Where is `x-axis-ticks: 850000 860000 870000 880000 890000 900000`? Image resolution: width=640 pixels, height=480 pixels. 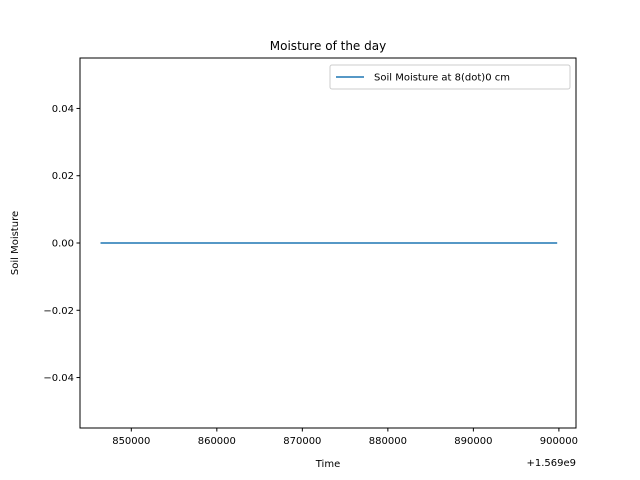 x-axis-ticks: 850000 860000 870000 880000 890000 900000 is located at coordinates (345, 437).